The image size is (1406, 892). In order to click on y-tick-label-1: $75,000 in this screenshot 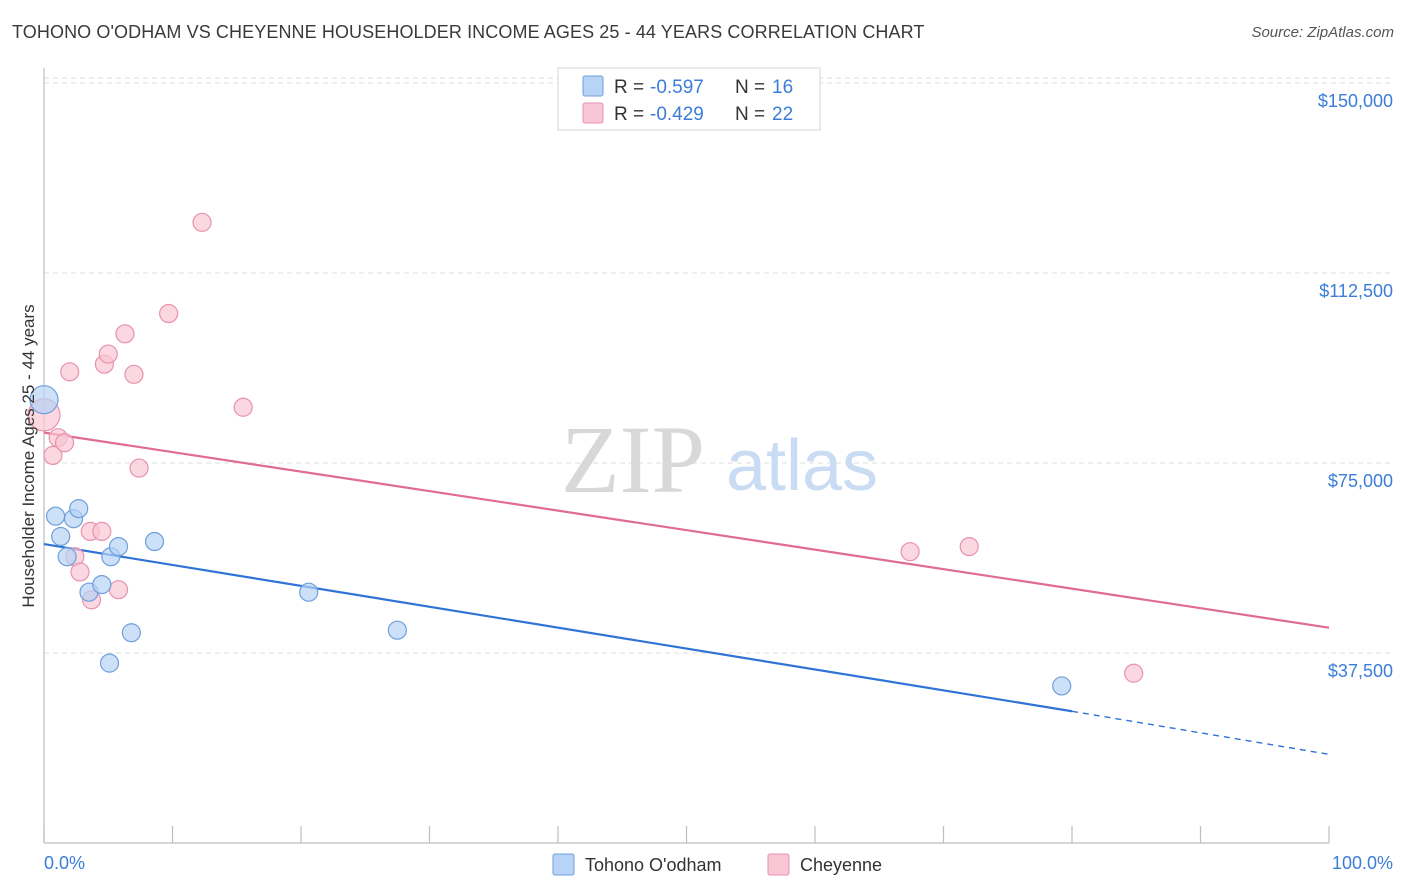, I will do `click(1360, 481)`.